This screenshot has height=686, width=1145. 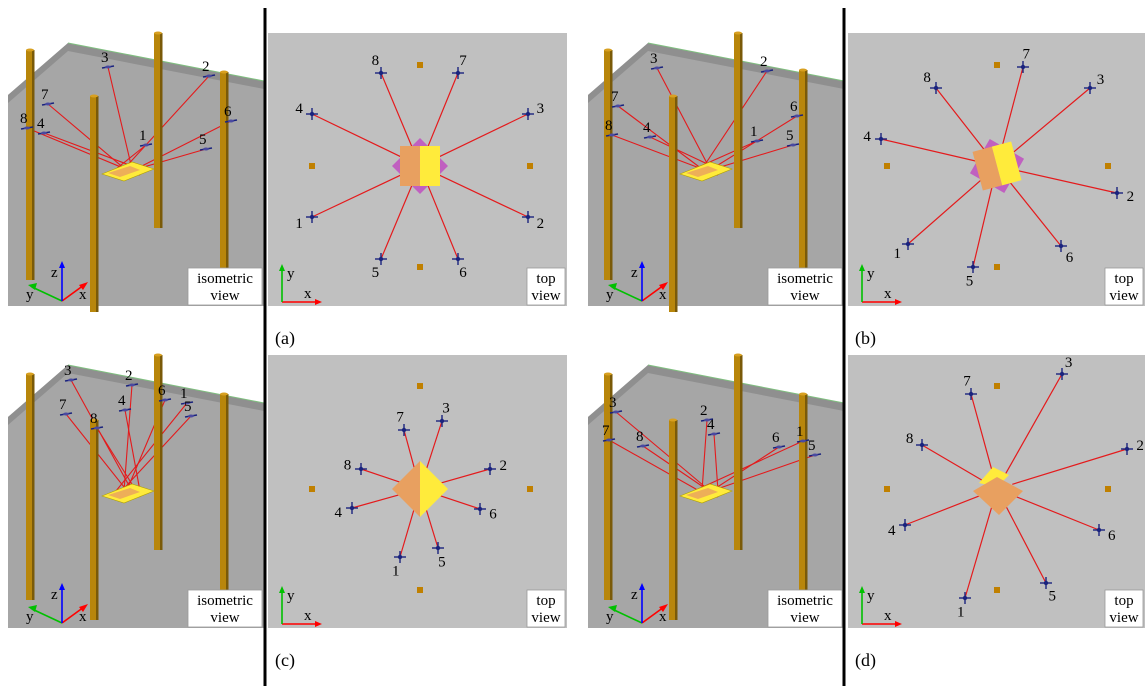 I want to click on iso-axes-d-y-label: y, so click(x=610, y=617).